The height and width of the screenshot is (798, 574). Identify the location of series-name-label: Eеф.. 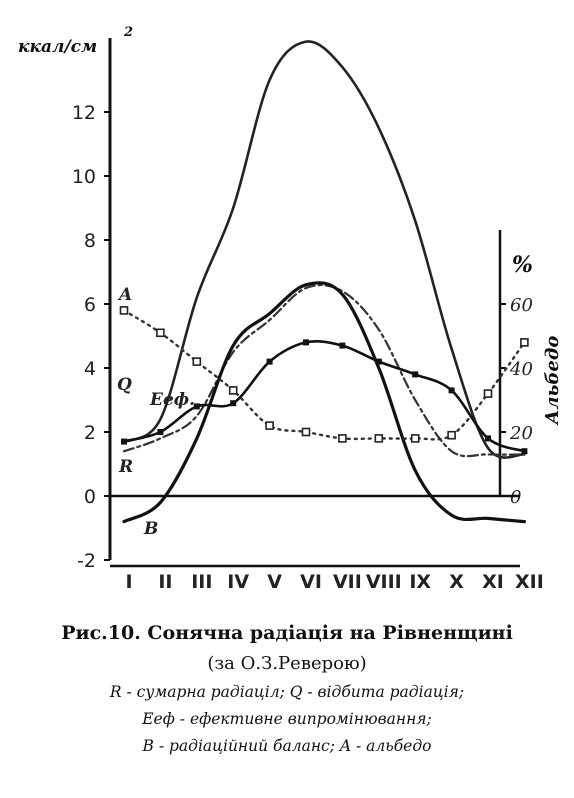
(172, 400).